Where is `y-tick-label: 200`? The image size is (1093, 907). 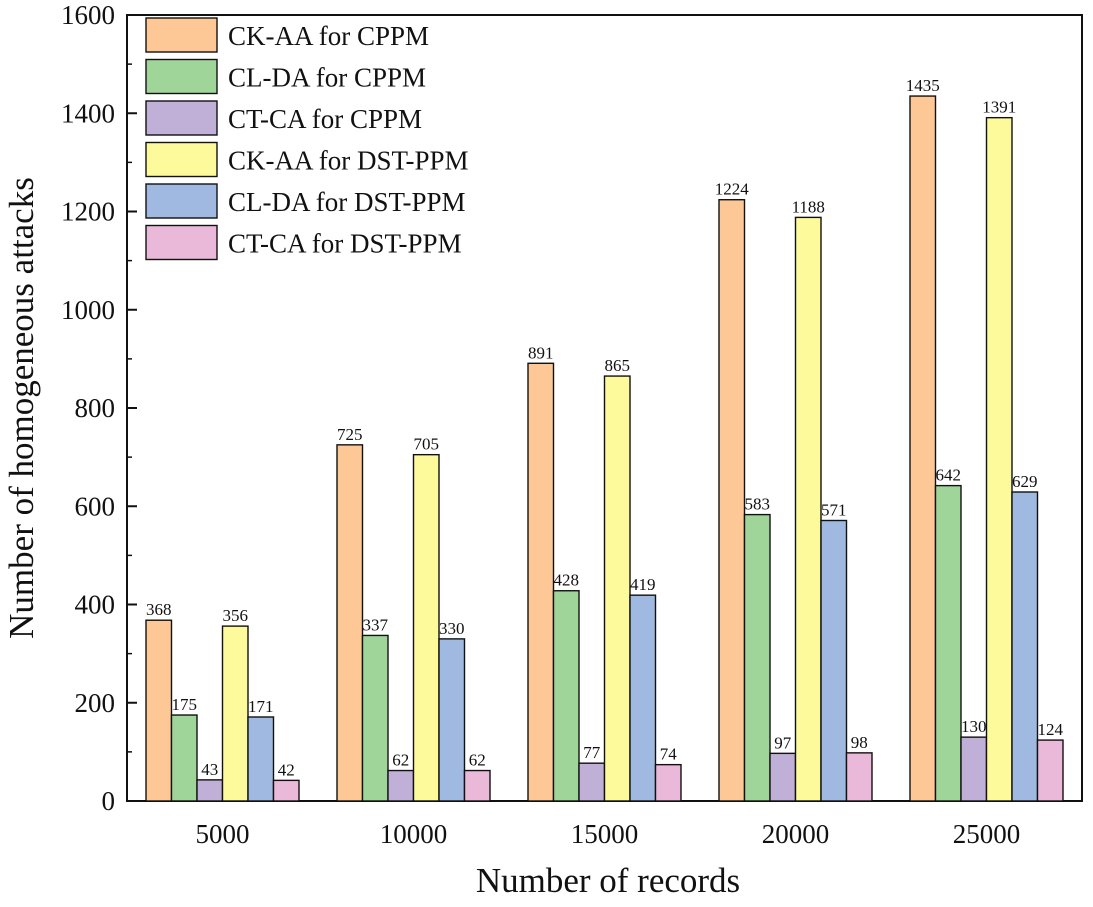 y-tick-label: 200 is located at coordinates (95, 703).